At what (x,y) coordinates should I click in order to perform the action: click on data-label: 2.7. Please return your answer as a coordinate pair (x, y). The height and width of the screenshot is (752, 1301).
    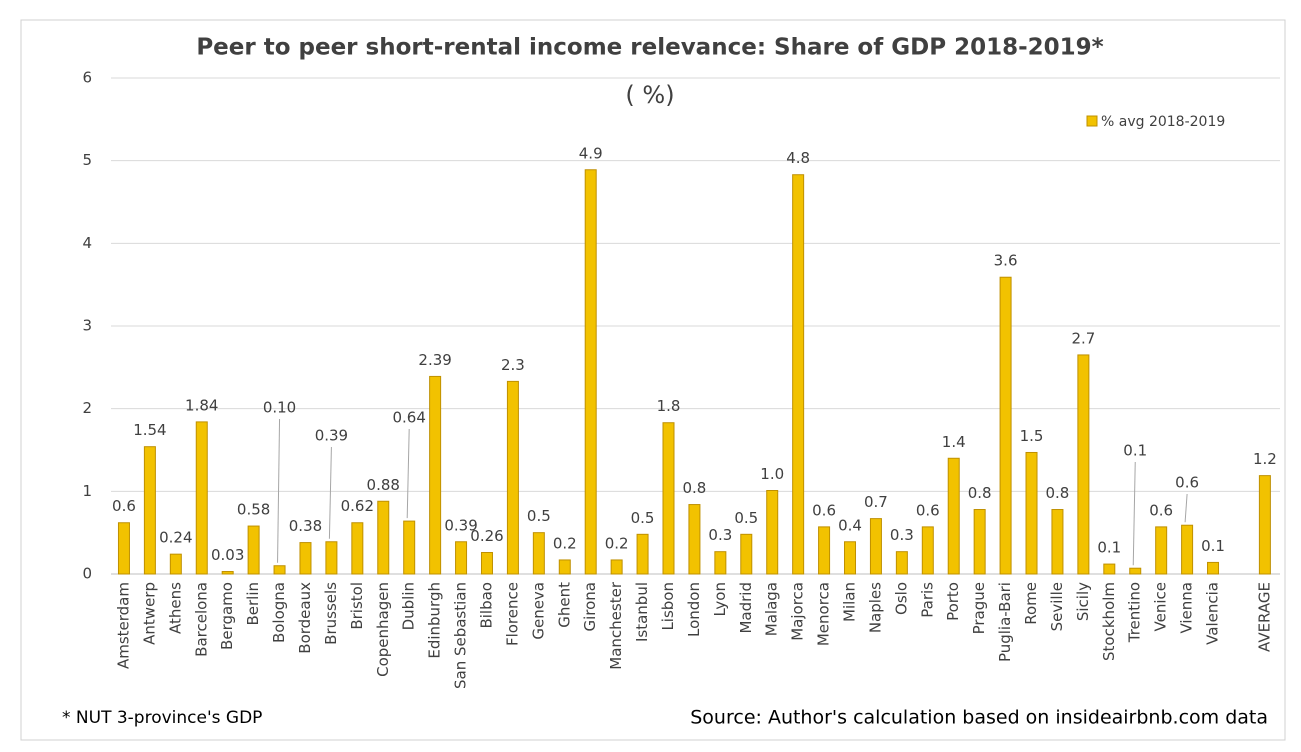
    Looking at the image, I should click on (1083, 338).